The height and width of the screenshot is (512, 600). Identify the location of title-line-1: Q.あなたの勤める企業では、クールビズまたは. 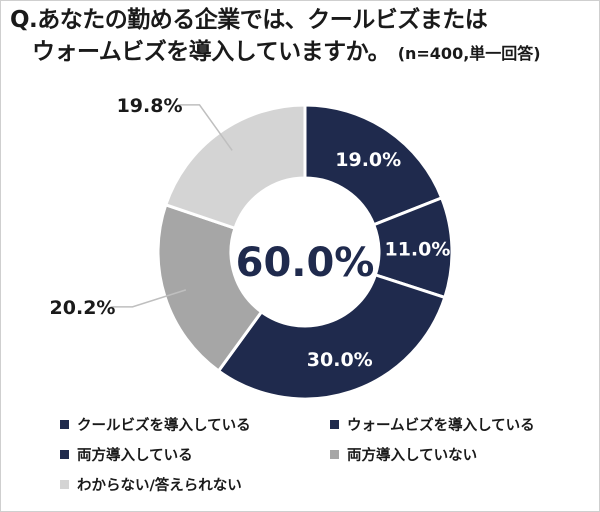
(249, 20).